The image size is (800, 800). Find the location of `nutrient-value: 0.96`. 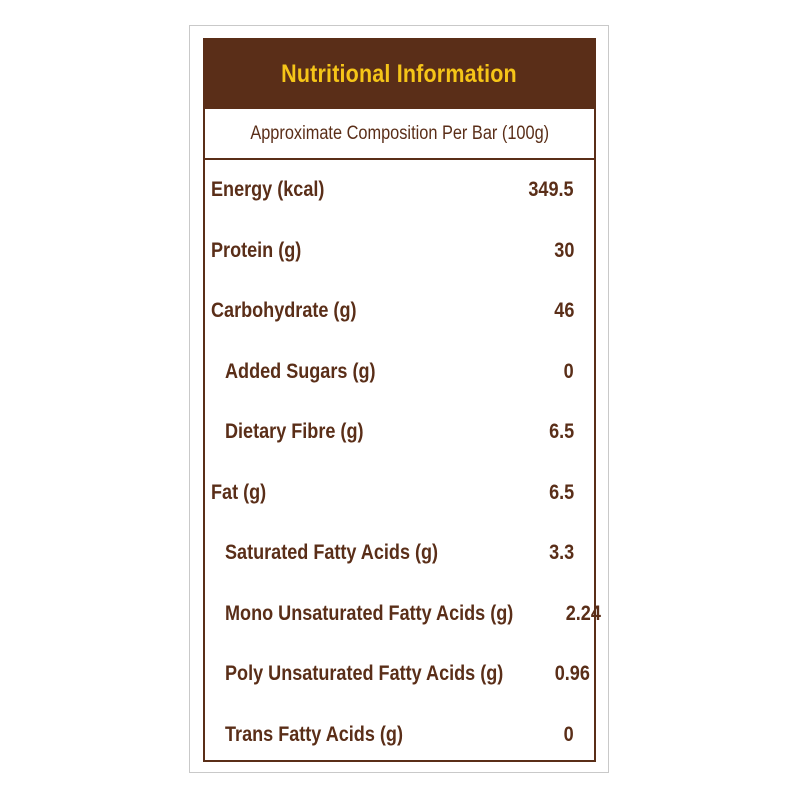

nutrient-value: 0.96 is located at coordinates (572, 674).